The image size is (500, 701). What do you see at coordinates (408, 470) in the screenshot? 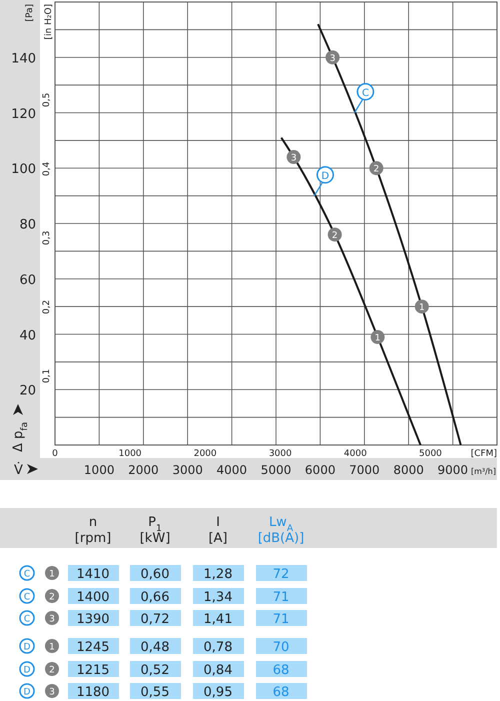
I see `x-tick-label: 8000` at bounding box center [408, 470].